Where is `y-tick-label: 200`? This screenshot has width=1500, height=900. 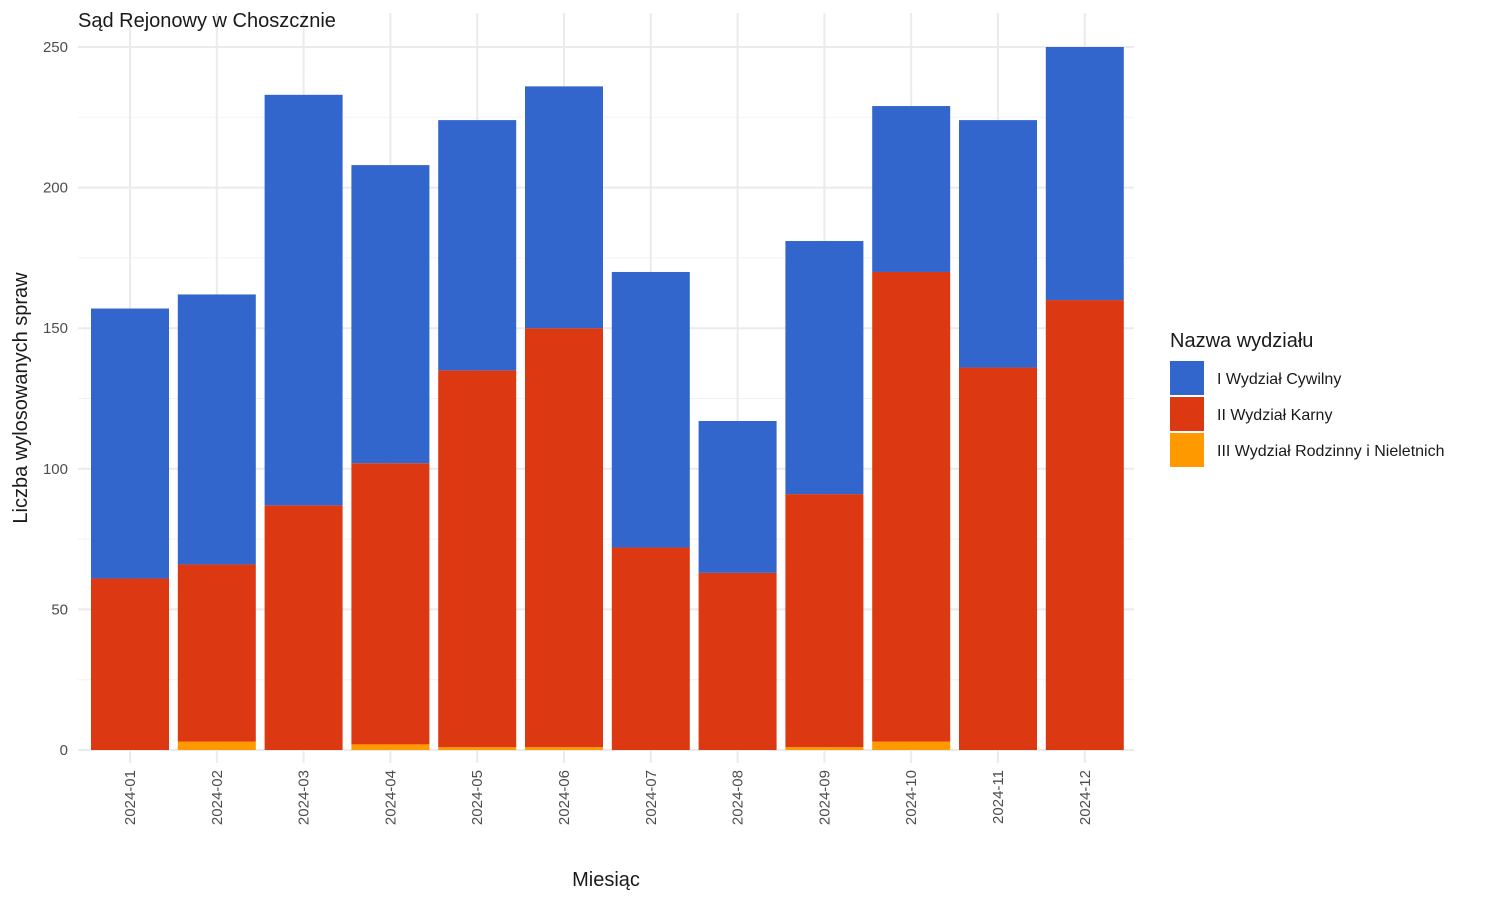 y-tick-label: 200 is located at coordinates (55, 188).